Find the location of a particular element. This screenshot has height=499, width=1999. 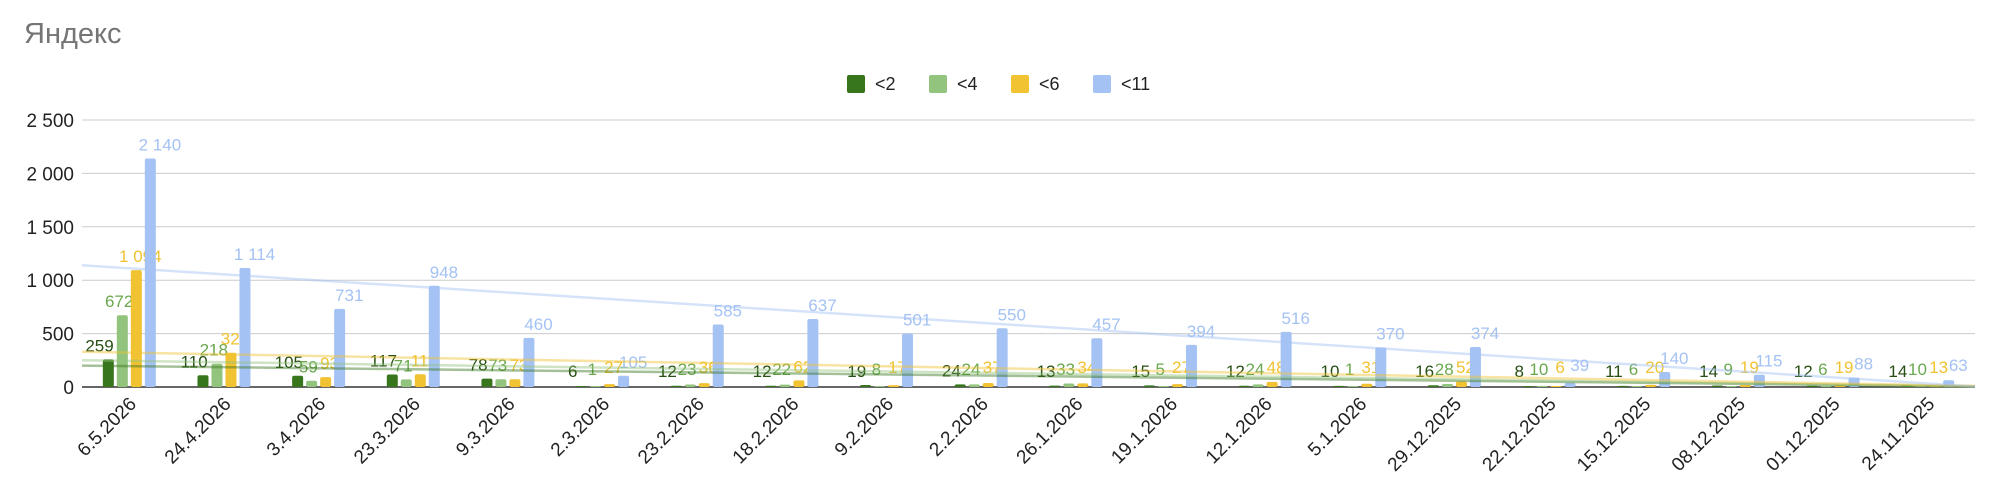

data-label: 374 is located at coordinates (1485, 333).